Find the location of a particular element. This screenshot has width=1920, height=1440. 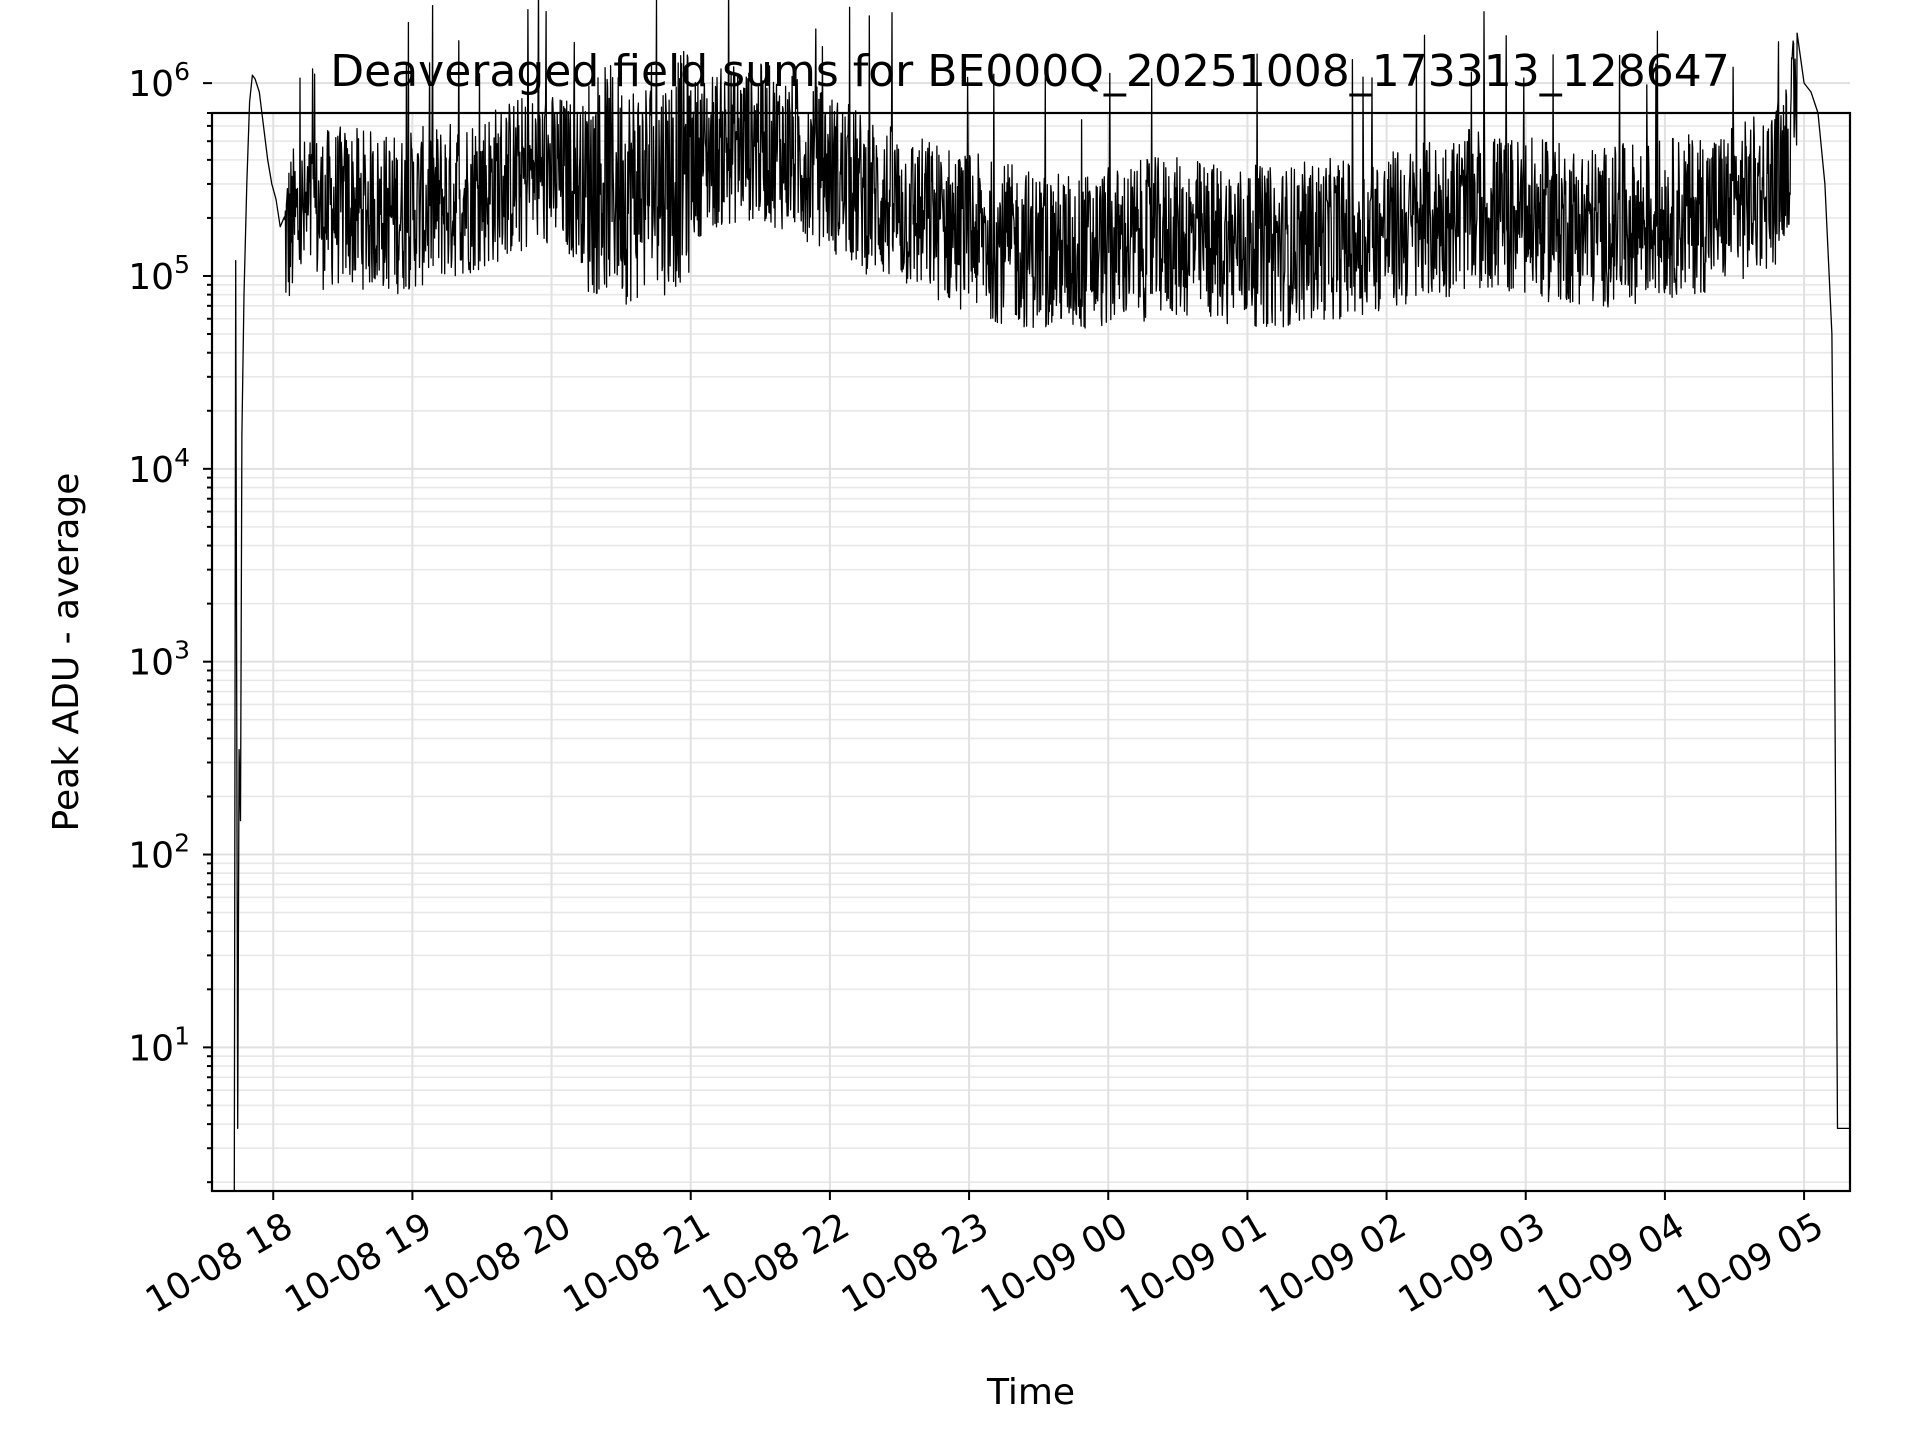

x-tick-label: 10-08 20 is located at coordinates (497, 1263).